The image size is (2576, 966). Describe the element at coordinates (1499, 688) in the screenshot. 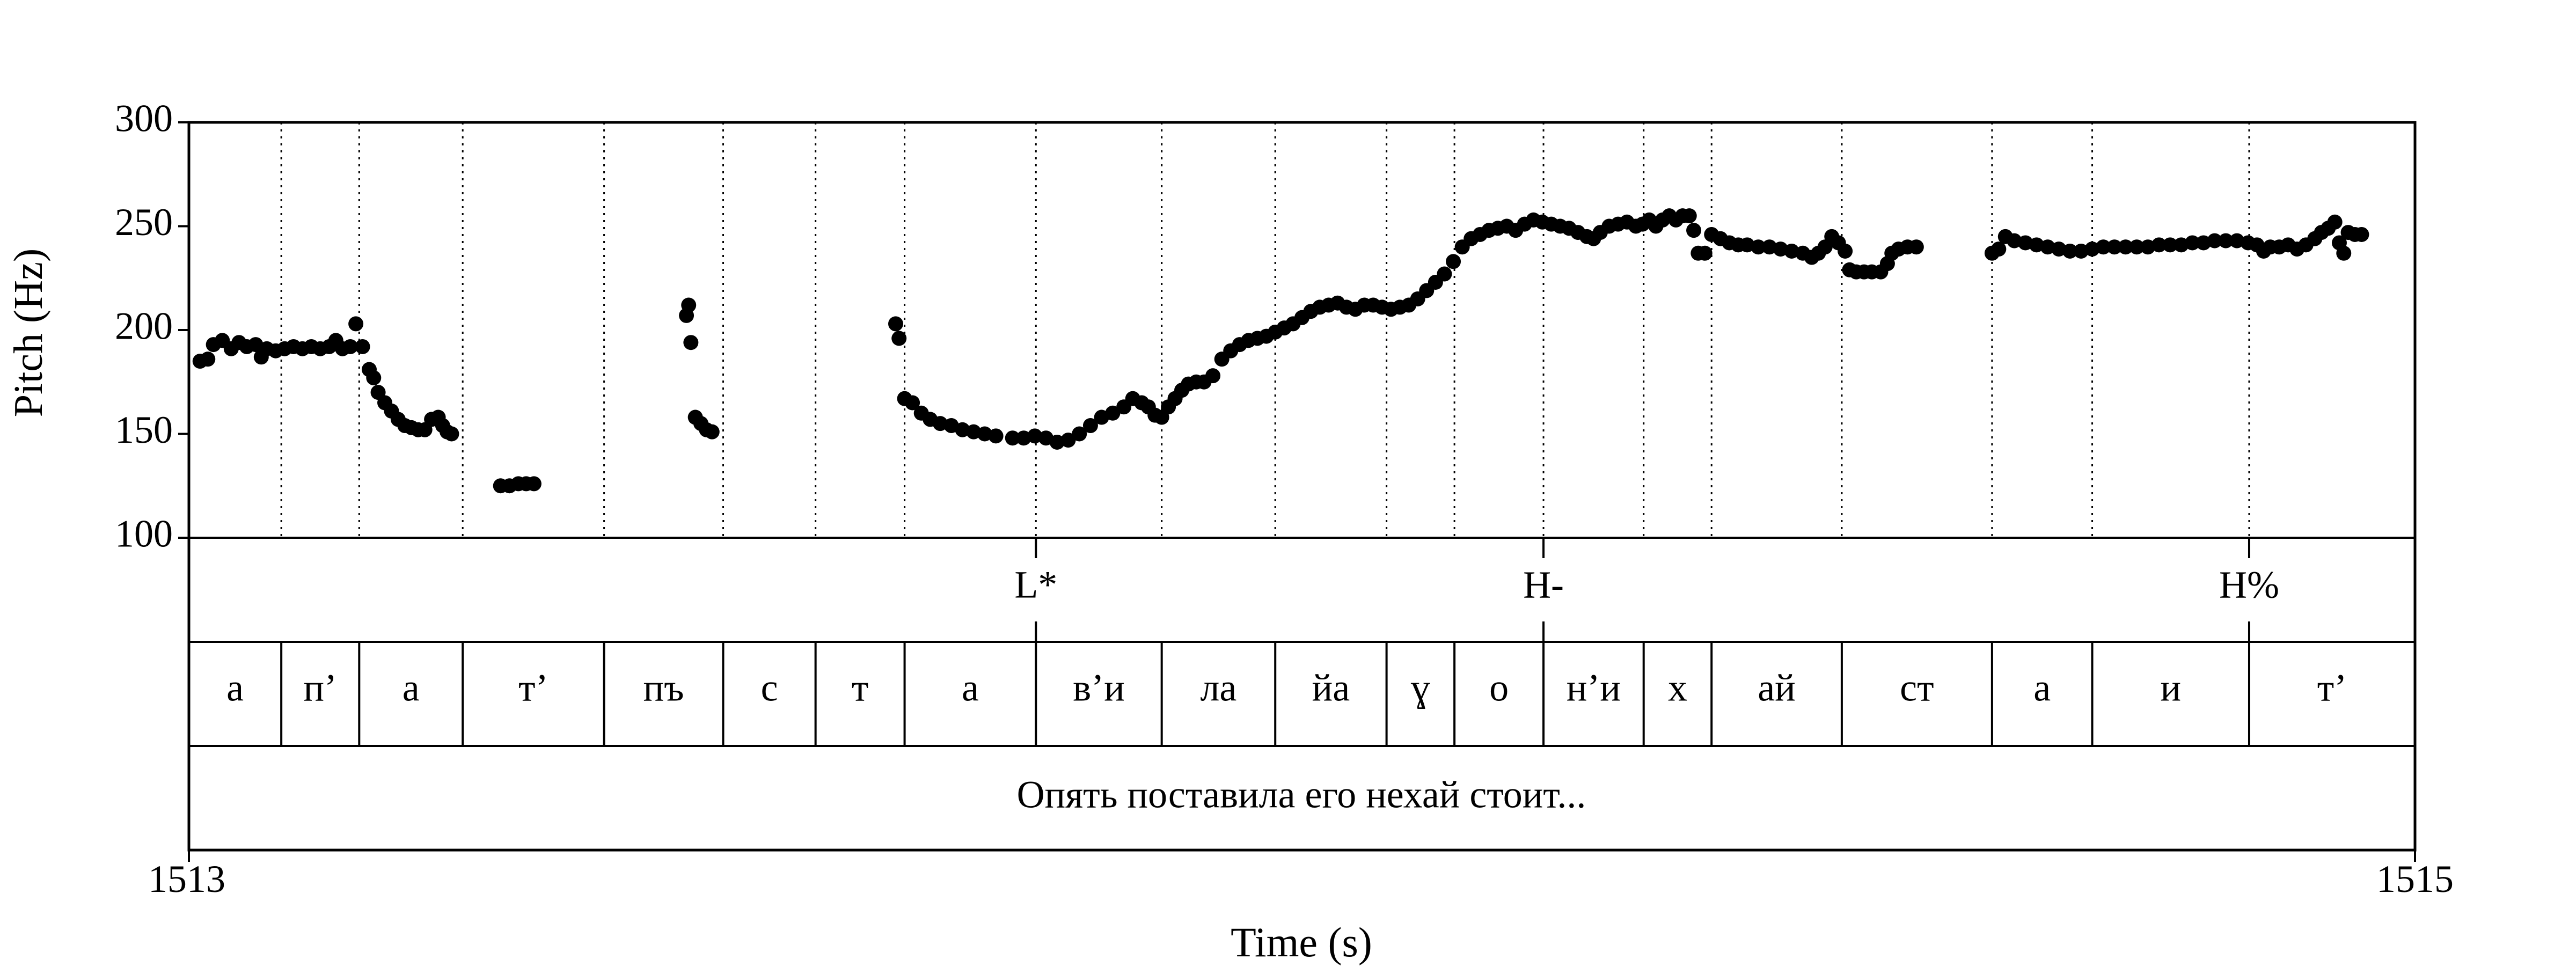

I see `segment-label: о` at that location.